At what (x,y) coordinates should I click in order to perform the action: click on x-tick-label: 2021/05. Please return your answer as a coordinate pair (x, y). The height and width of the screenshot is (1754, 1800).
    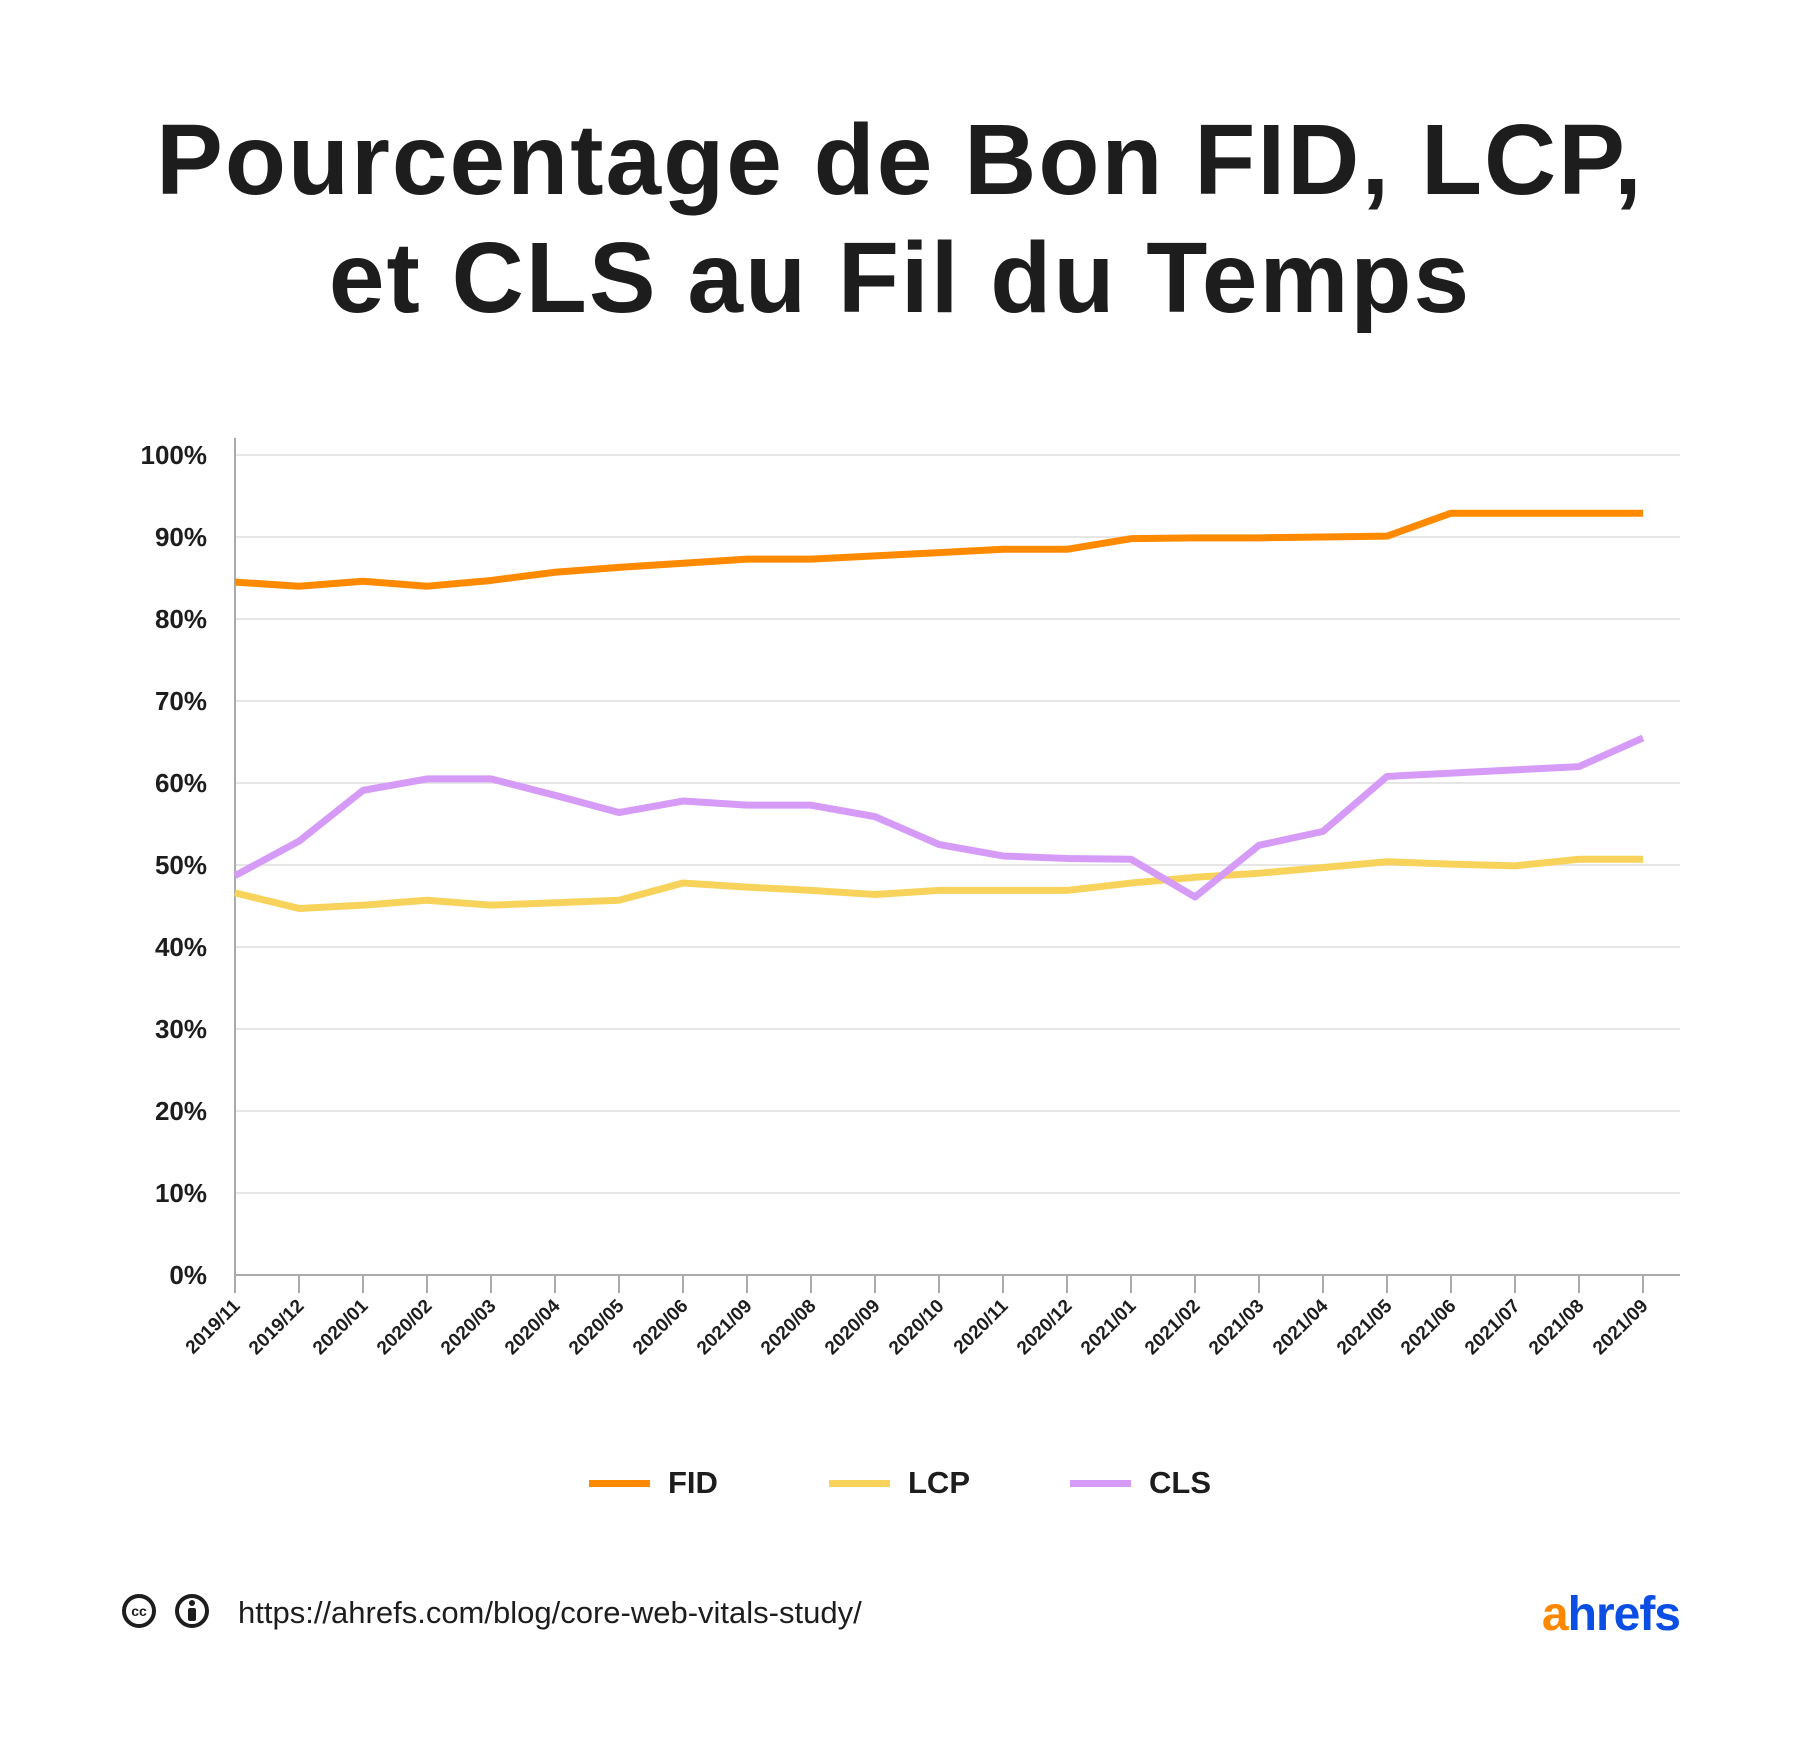
    Looking at the image, I should click on (1365, 1327).